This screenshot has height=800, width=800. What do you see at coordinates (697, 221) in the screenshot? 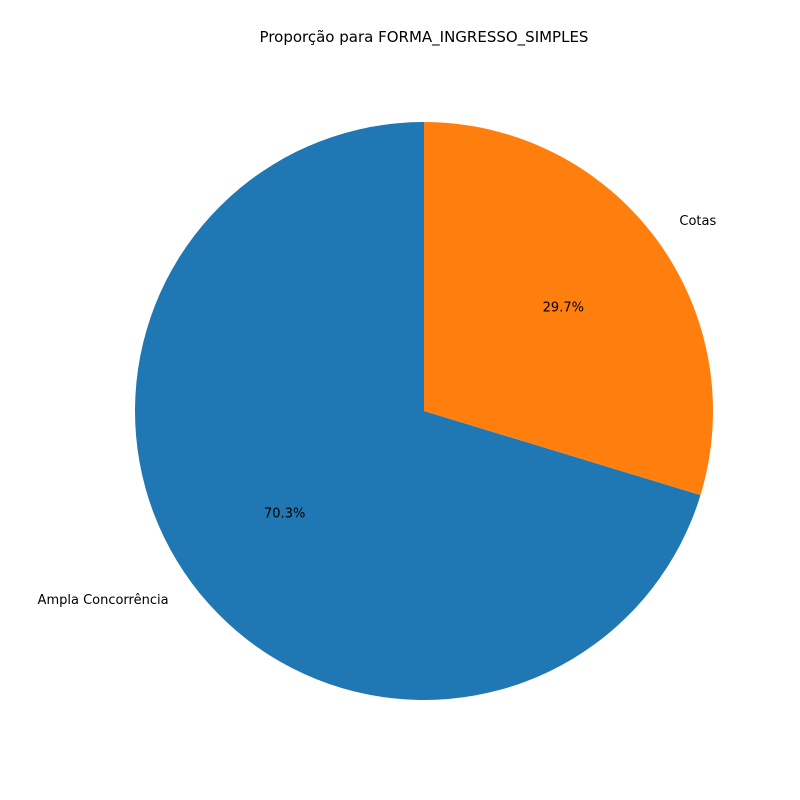
I see `slice-category-label: Cotas` at bounding box center [697, 221].